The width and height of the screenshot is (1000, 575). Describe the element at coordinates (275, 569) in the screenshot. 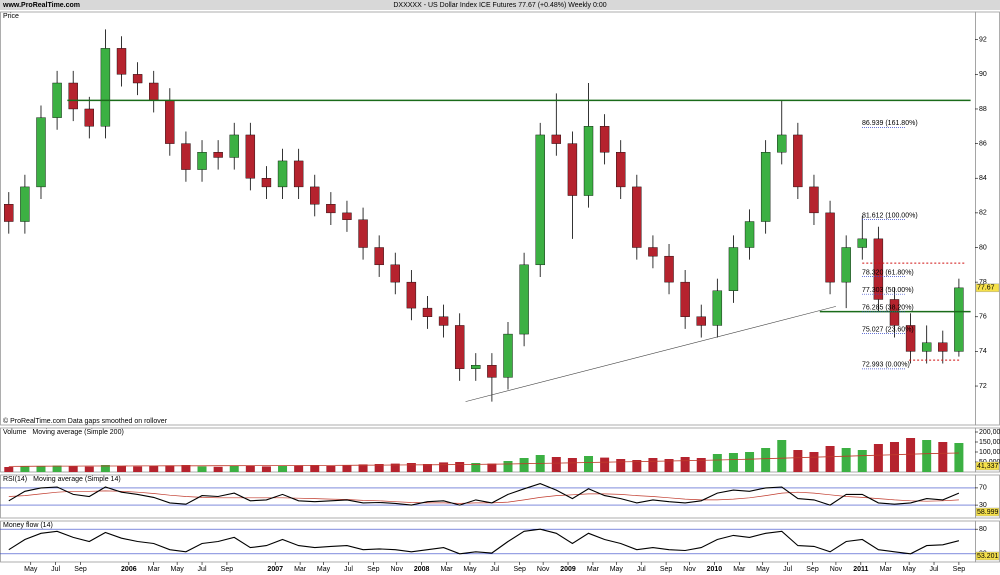

I see `x-tick-label: 2007` at that location.